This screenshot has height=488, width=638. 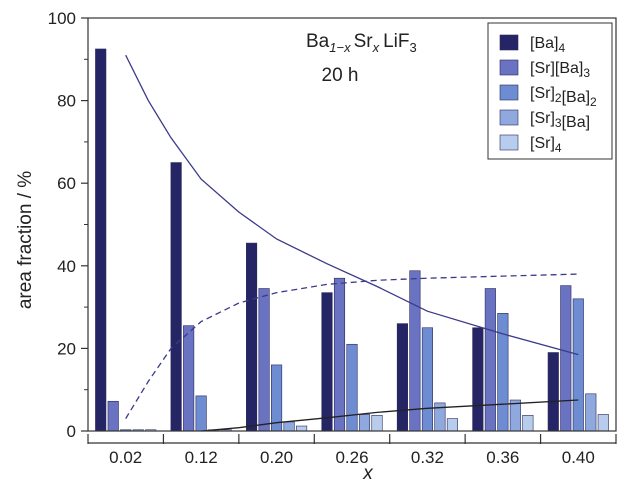 What do you see at coordinates (351, 457) in the screenshot?
I see `x-tick-label: 0.26` at bounding box center [351, 457].